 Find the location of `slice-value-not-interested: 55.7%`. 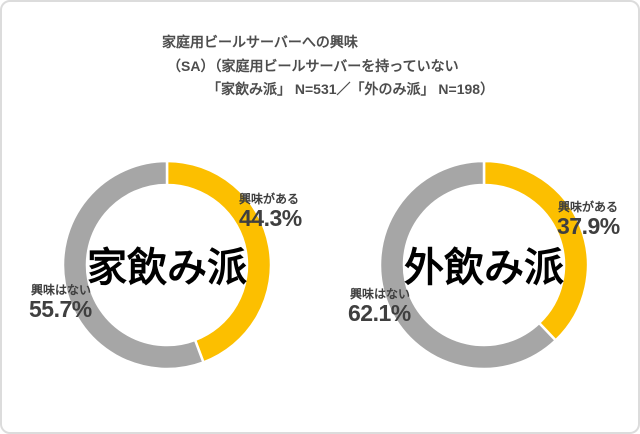

slice-value-not-interested: 55.7% is located at coordinates (60, 309).